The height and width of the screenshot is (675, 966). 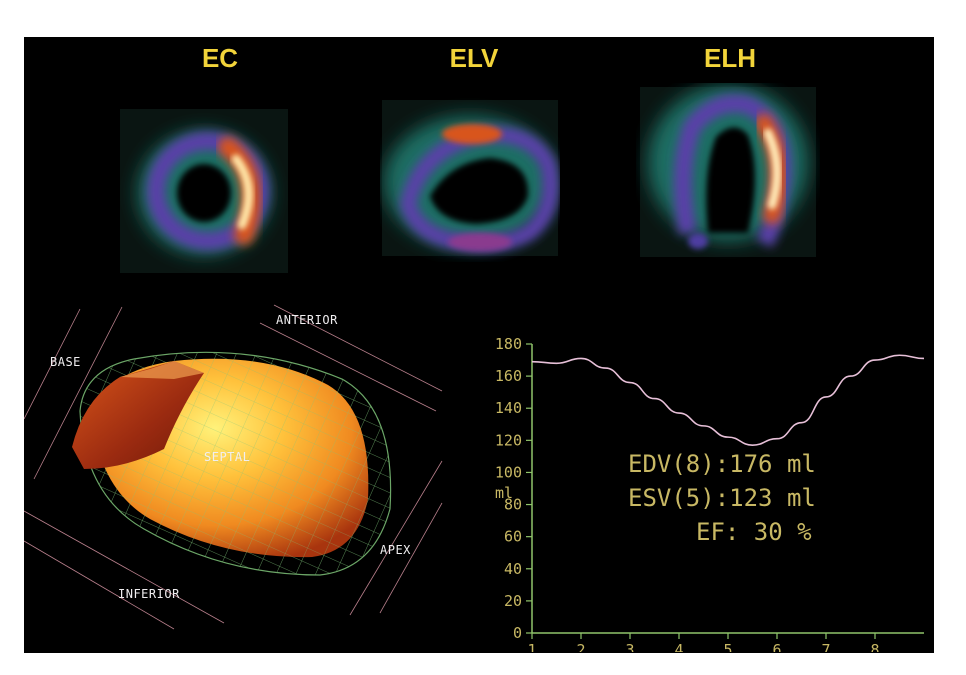 What do you see at coordinates (149, 594) in the screenshot?
I see `inferior-label: INFERIOR` at bounding box center [149, 594].